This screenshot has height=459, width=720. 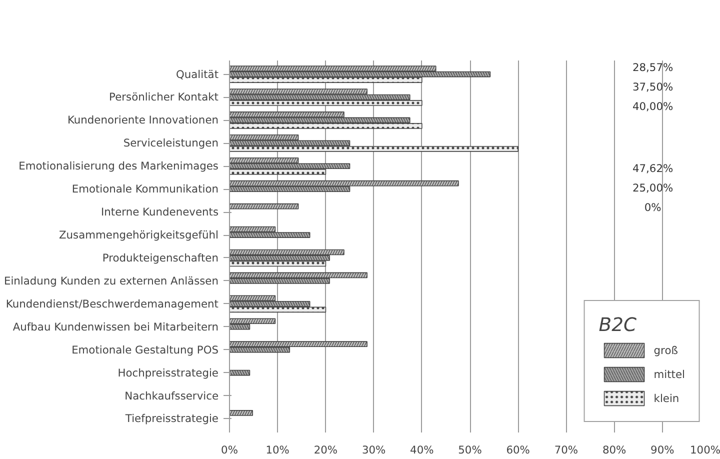 I want to click on y-tick-label: Serviceleistungen, so click(x=171, y=143).